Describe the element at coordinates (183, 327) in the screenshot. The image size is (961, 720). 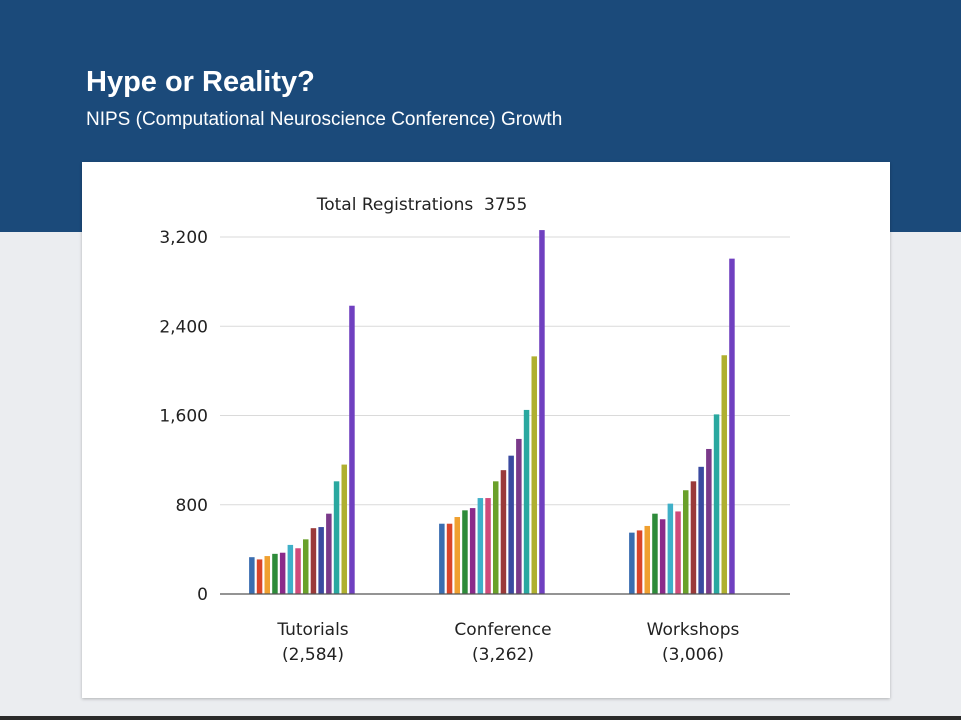
I see `y-tick-label: 2,400` at that location.